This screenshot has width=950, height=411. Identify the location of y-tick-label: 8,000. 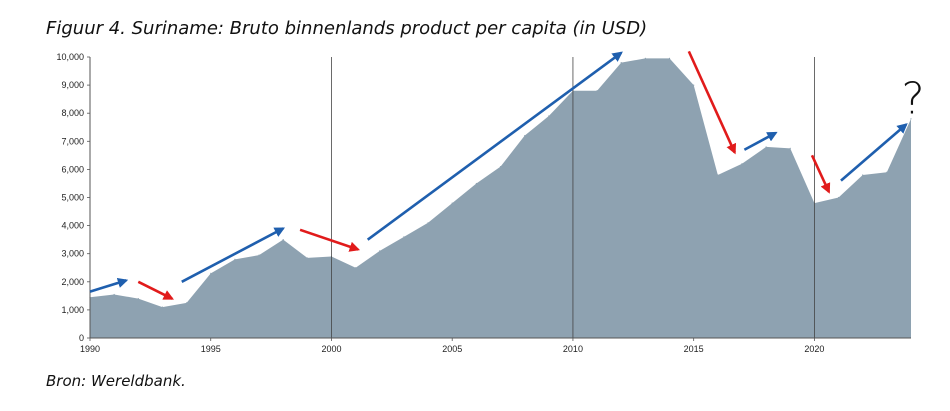
(72, 113).